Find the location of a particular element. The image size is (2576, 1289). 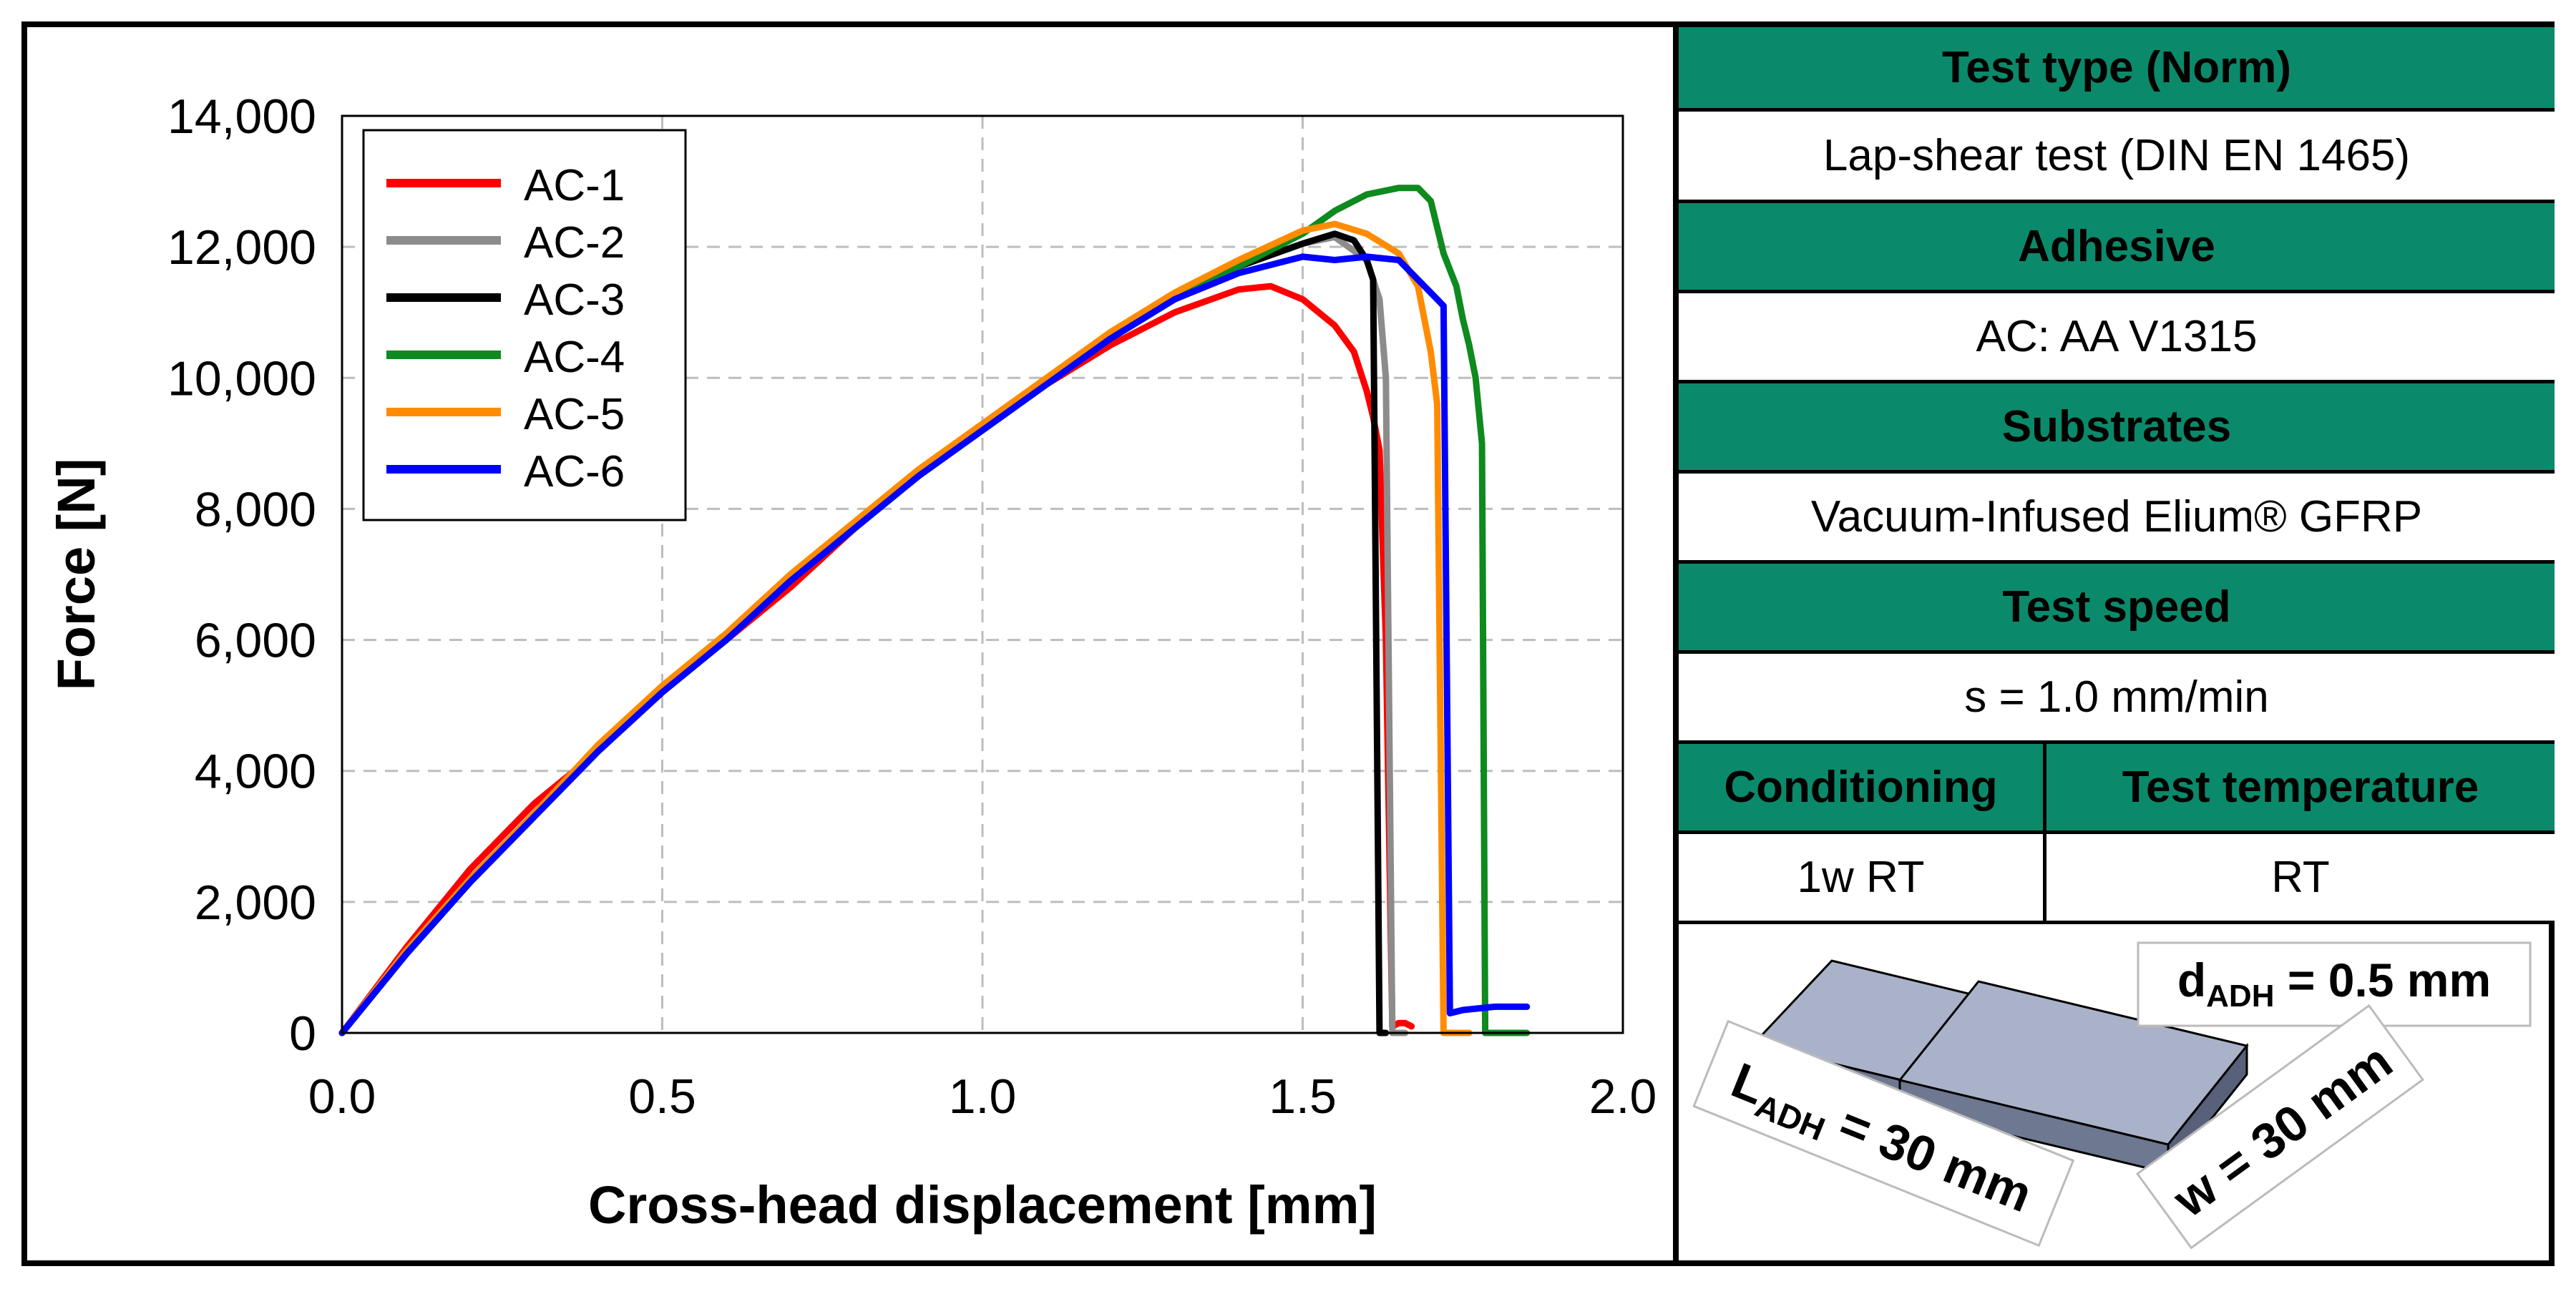

x-axis-label: Cross-head displacement [mm] is located at coordinates (982, 1205).